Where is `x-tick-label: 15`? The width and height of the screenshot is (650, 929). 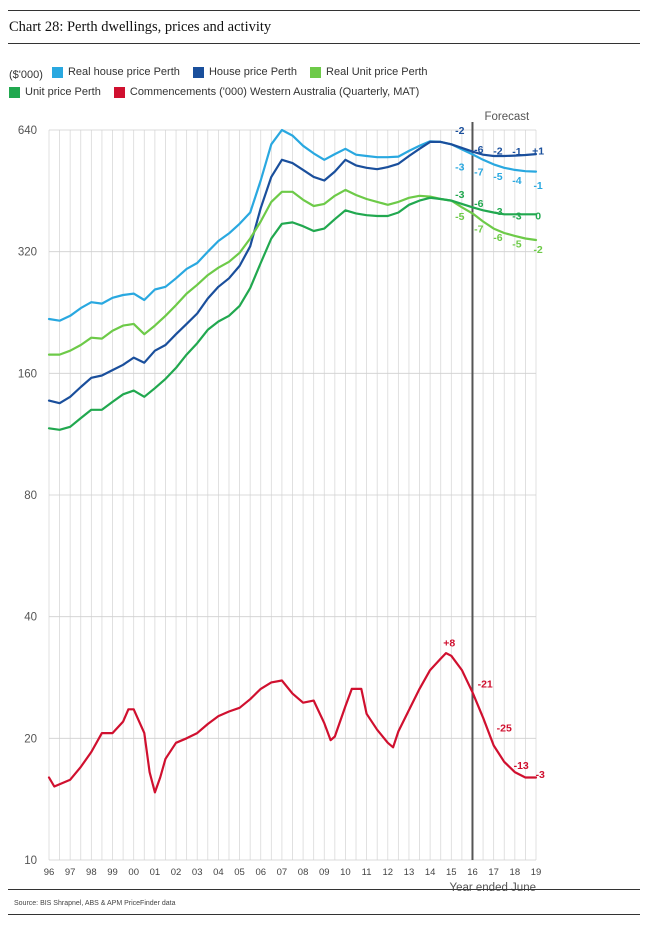 x-tick-label: 15 is located at coordinates (451, 872).